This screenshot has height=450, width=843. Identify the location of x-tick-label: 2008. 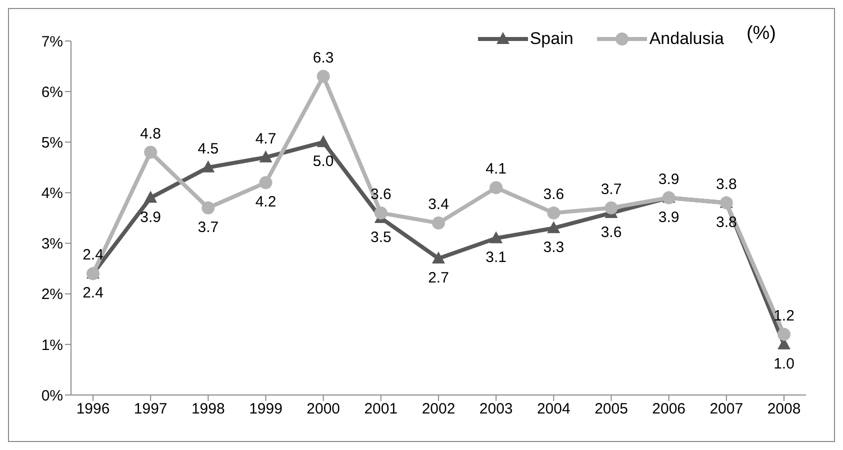
(784, 409).